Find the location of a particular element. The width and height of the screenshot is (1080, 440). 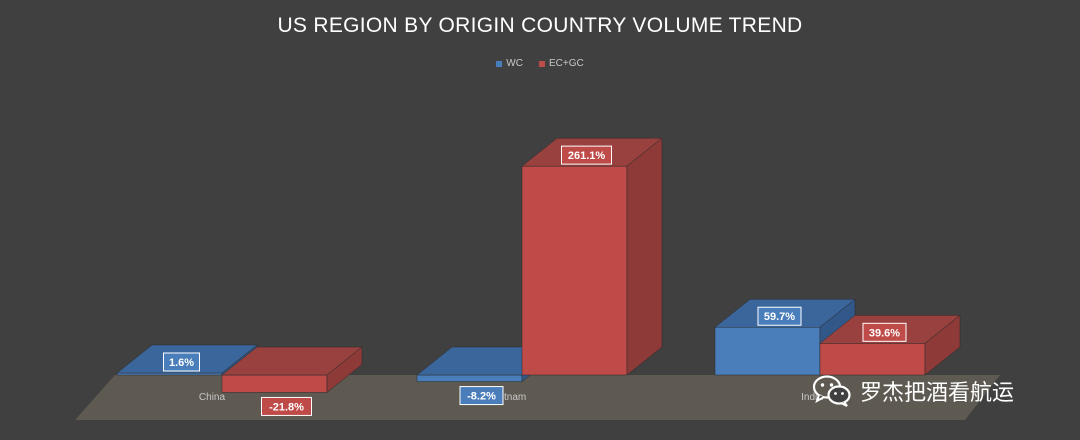

legend-label-ecgc: EC+GC is located at coordinates (566, 63).